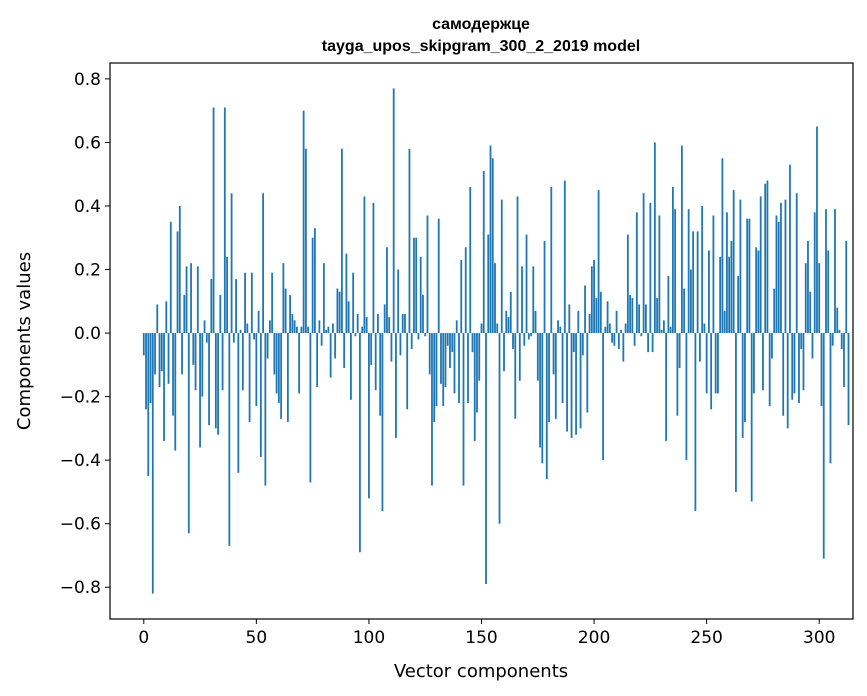  Describe the element at coordinates (80, 525) in the screenshot. I see `y-tick-label: −0.6` at that location.